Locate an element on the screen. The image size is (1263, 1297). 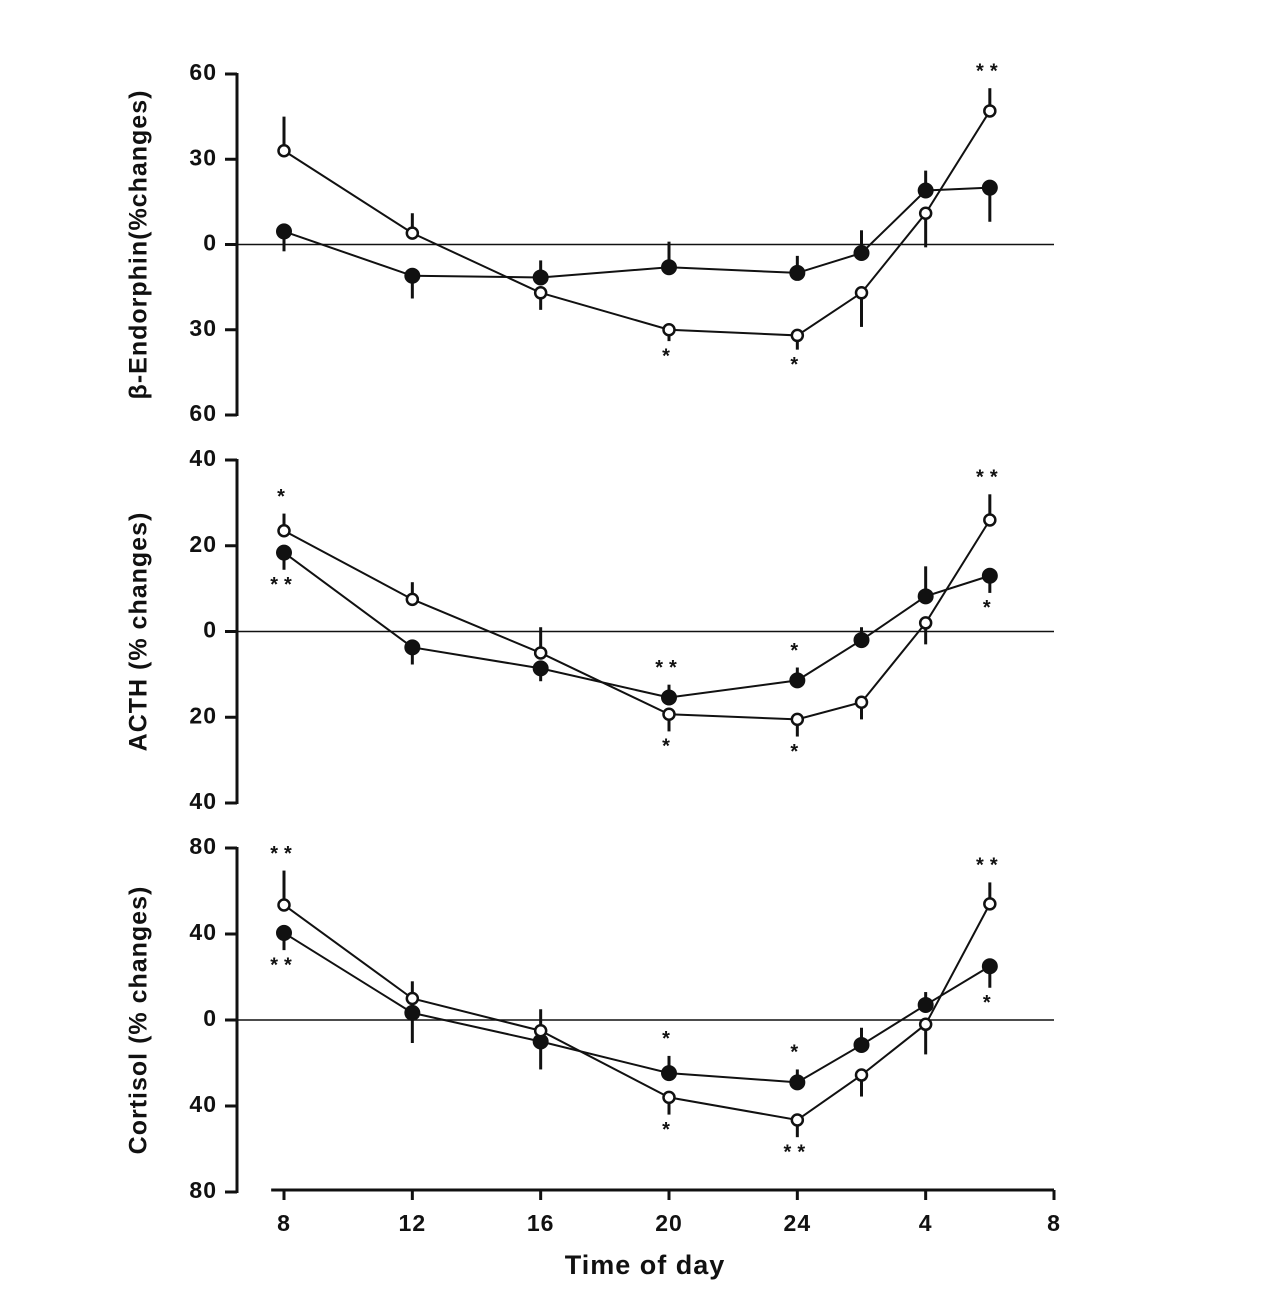
x-tick-label: 16 is located at coordinates (541, 1223).